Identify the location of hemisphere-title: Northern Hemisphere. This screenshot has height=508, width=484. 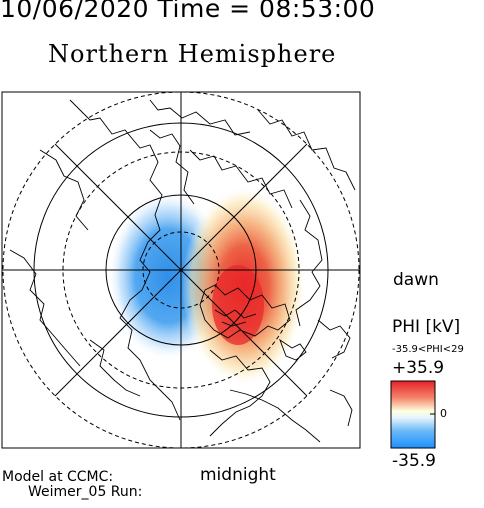
(192, 54).